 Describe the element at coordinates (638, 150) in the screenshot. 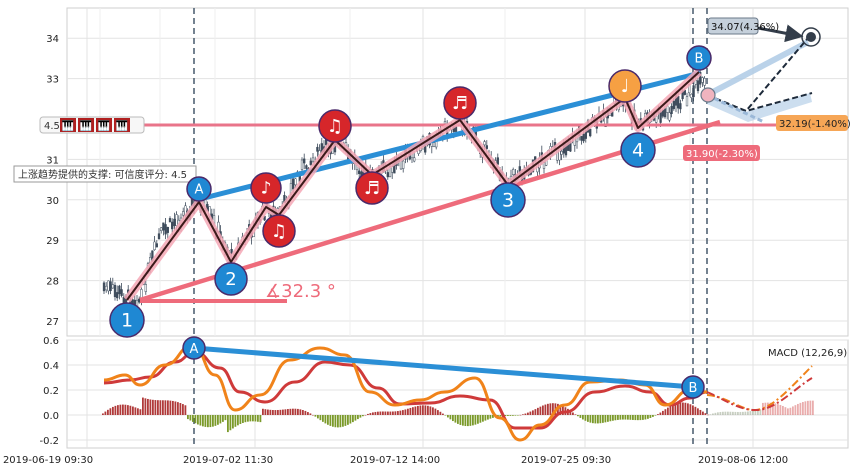

I see `pivot-badge: 4` at that location.